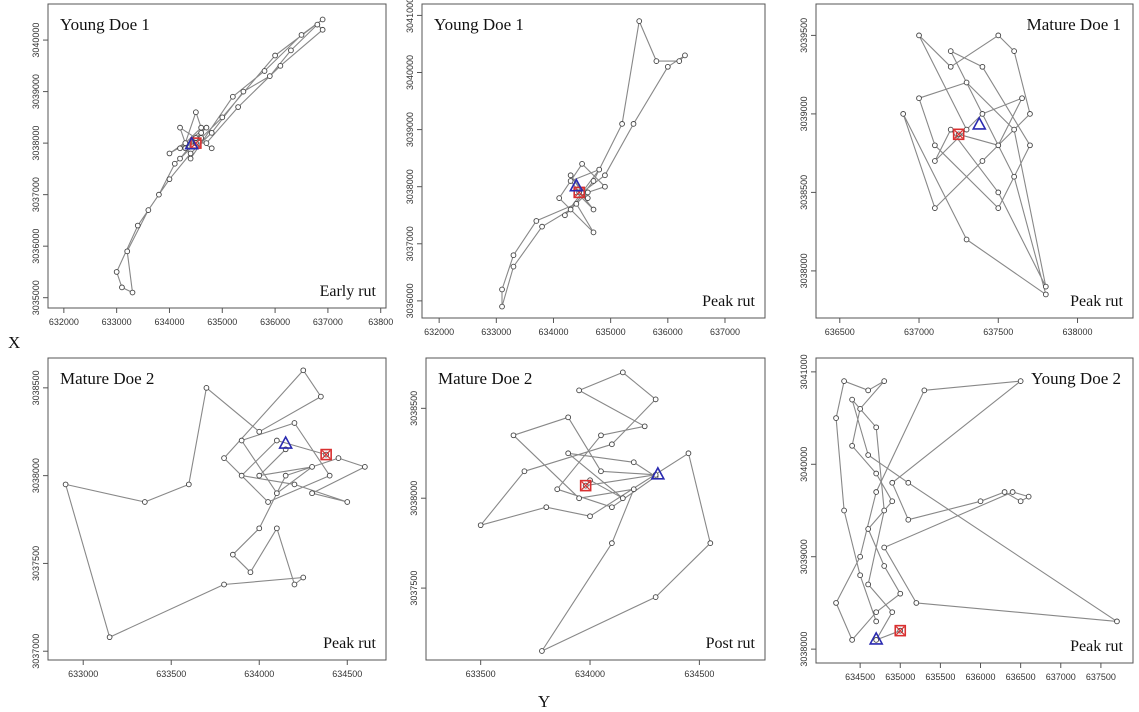 This screenshot has width=1139, height=712. I want to click on figure-xlabel: Y, so click(544, 701).